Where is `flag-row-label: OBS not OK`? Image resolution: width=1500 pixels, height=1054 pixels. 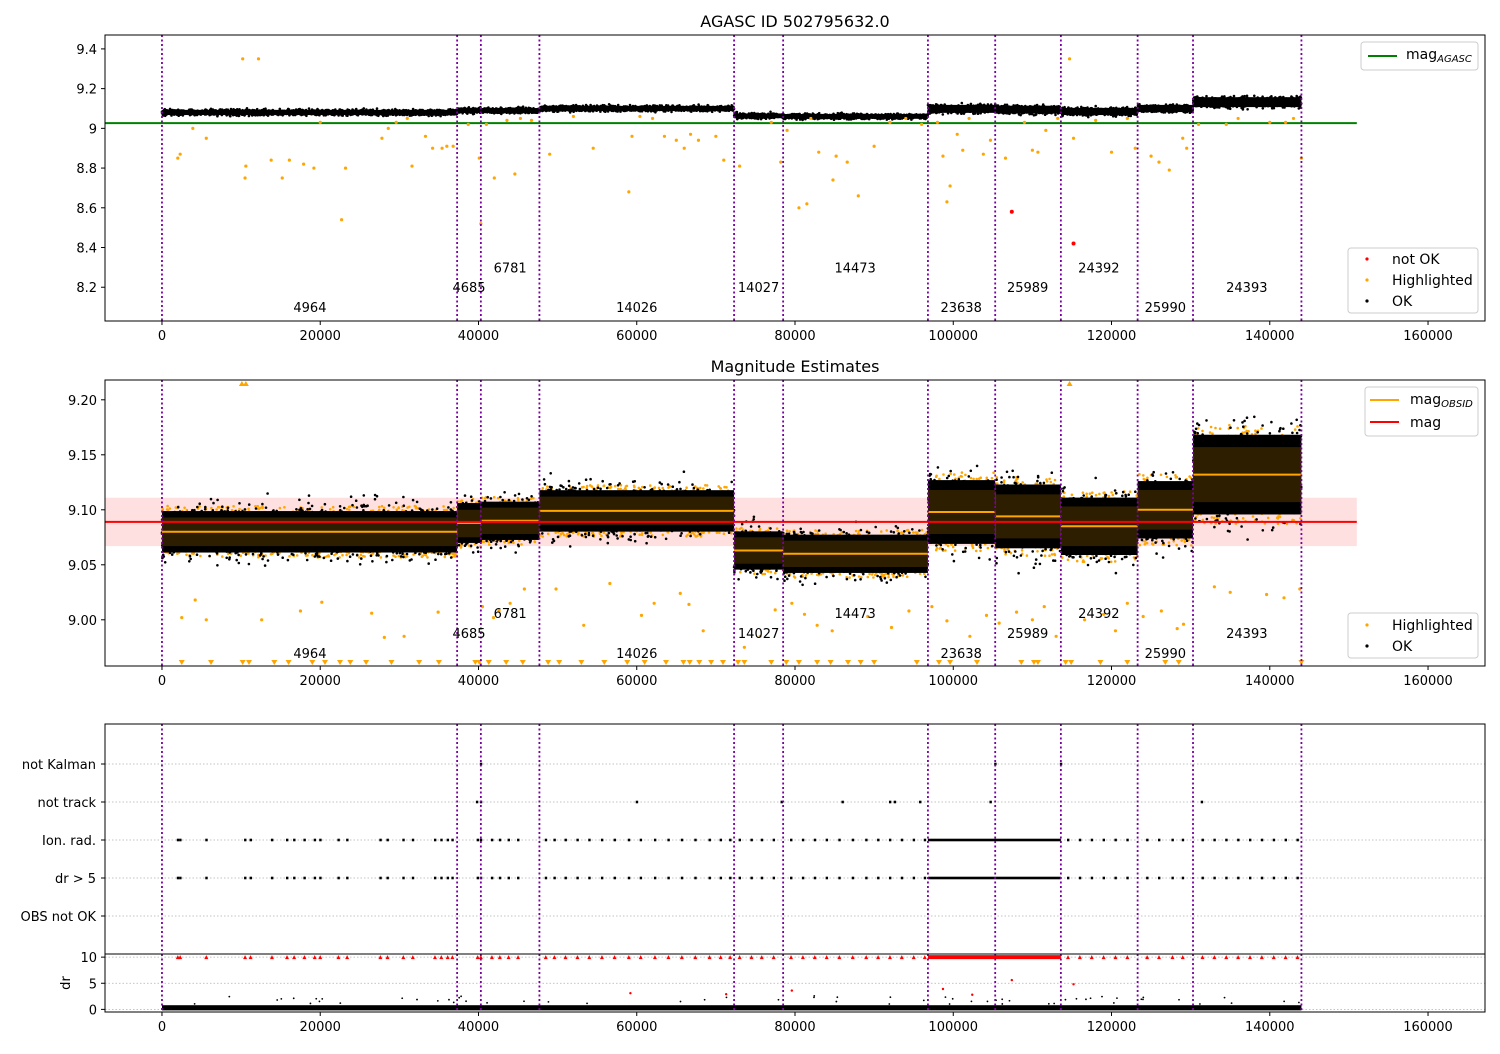
flag-row-label: OBS not OK is located at coordinates (59, 917).